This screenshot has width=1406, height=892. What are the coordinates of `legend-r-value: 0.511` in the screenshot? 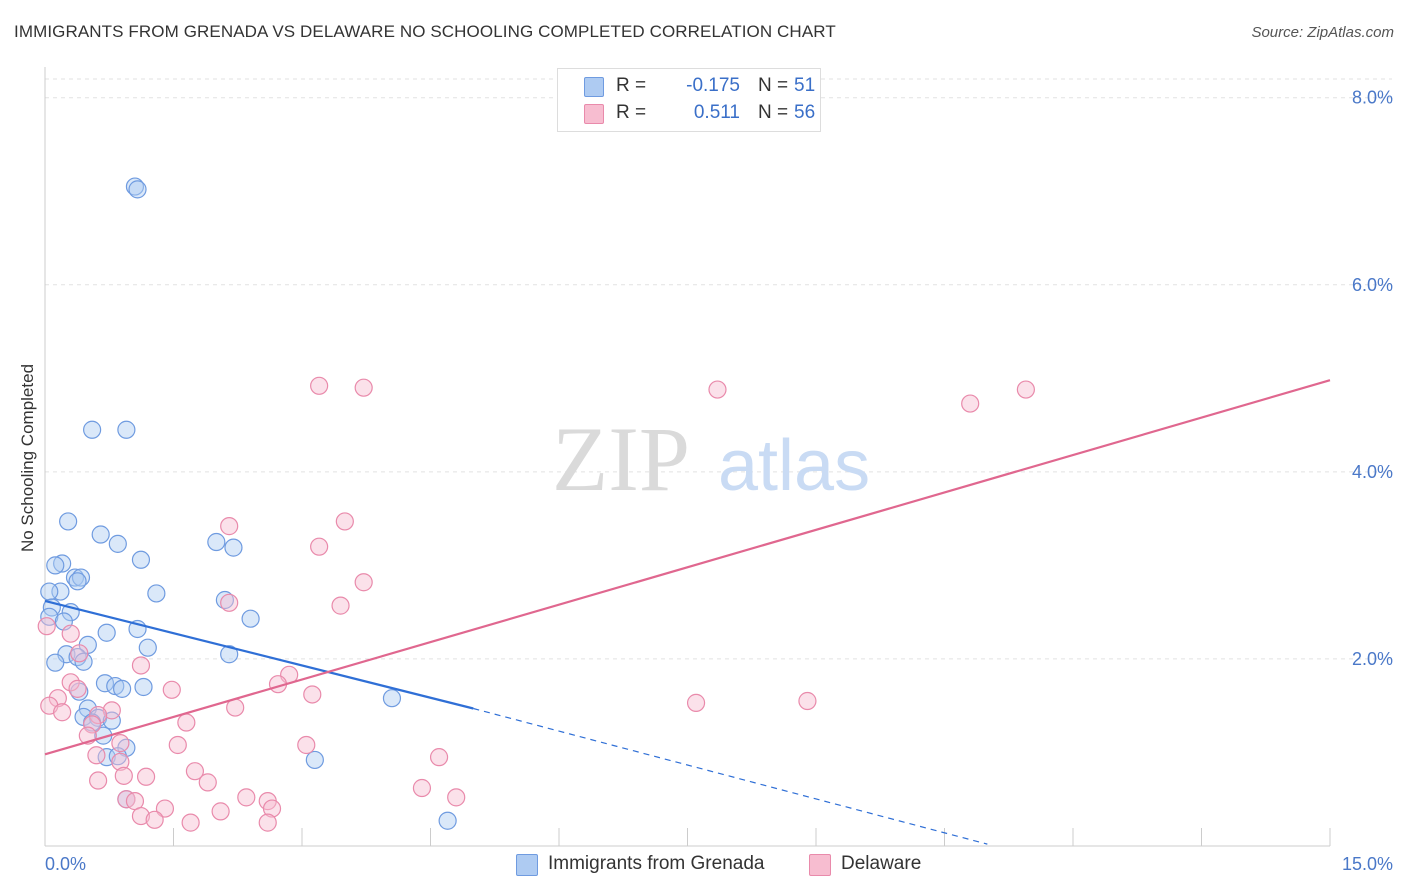 It's located at (716, 112).